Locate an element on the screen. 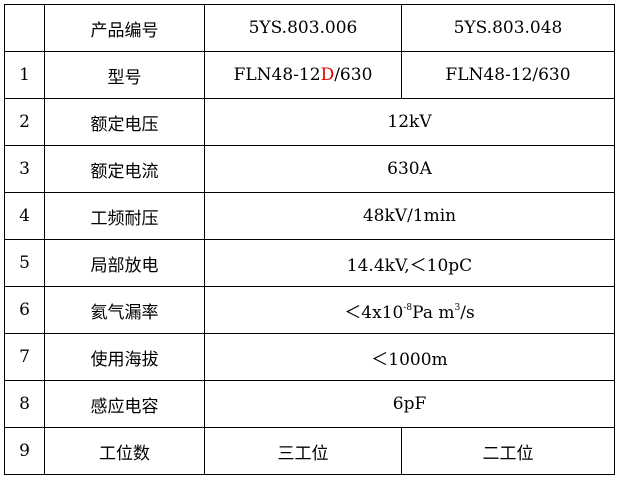 The width and height of the screenshot is (619, 480). table-row: 9 工位数 三工位 二工位 is located at coordinates (309, 451).